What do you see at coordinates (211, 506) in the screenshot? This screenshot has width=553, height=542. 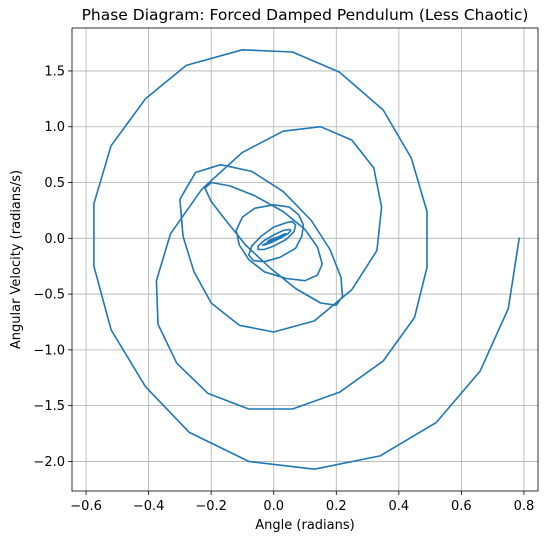 I see `x-tick-label: −0.2` at bounding box center [211, 506].